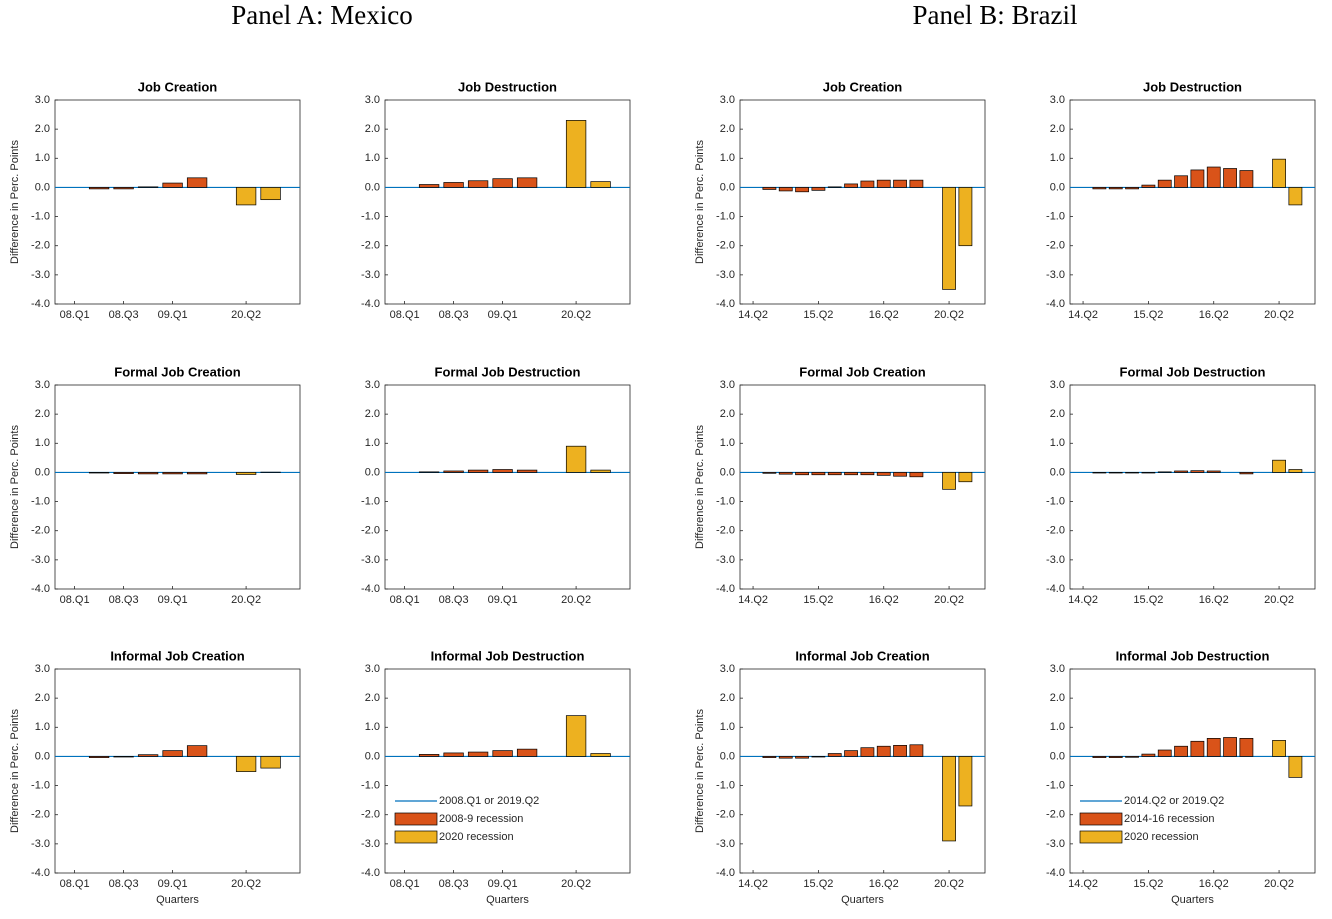  I want to click on chart-title: Formal Job Creation, so click(177, 371).